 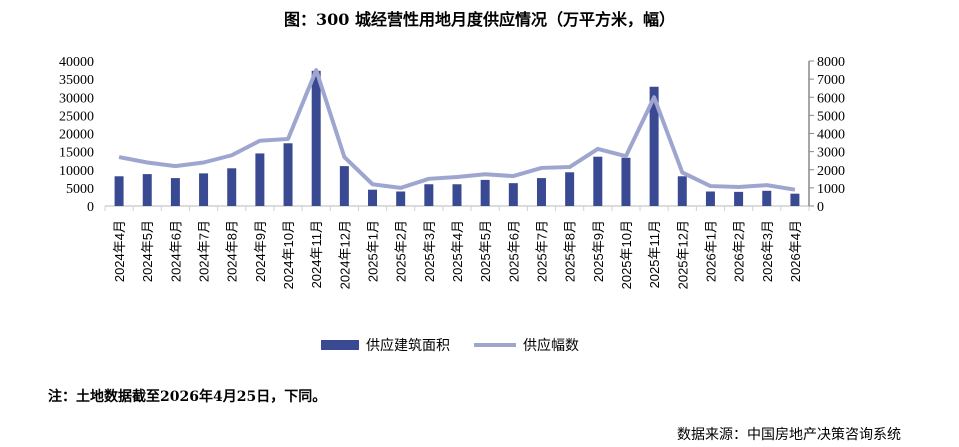 What do you see at coordinates (831, 62) in the screenshot?
I see `y-right-tick-label: 8000` at bounding box center [831, 62].